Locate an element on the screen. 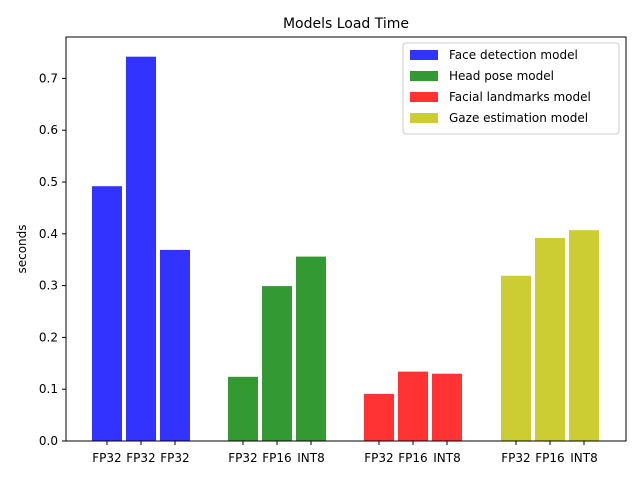 This screenshot has height=480, width=640. legend-label: Head pose model is located at coordinates (501, 76).